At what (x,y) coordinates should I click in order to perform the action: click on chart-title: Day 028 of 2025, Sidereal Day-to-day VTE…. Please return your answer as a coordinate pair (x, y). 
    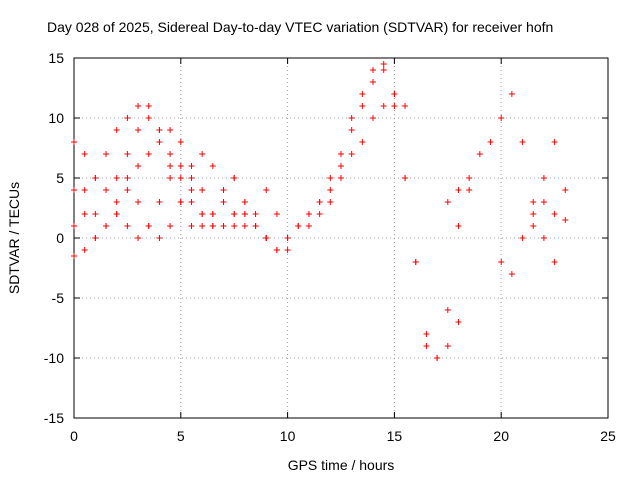
    Looking at the image, I should click on (300, 27).